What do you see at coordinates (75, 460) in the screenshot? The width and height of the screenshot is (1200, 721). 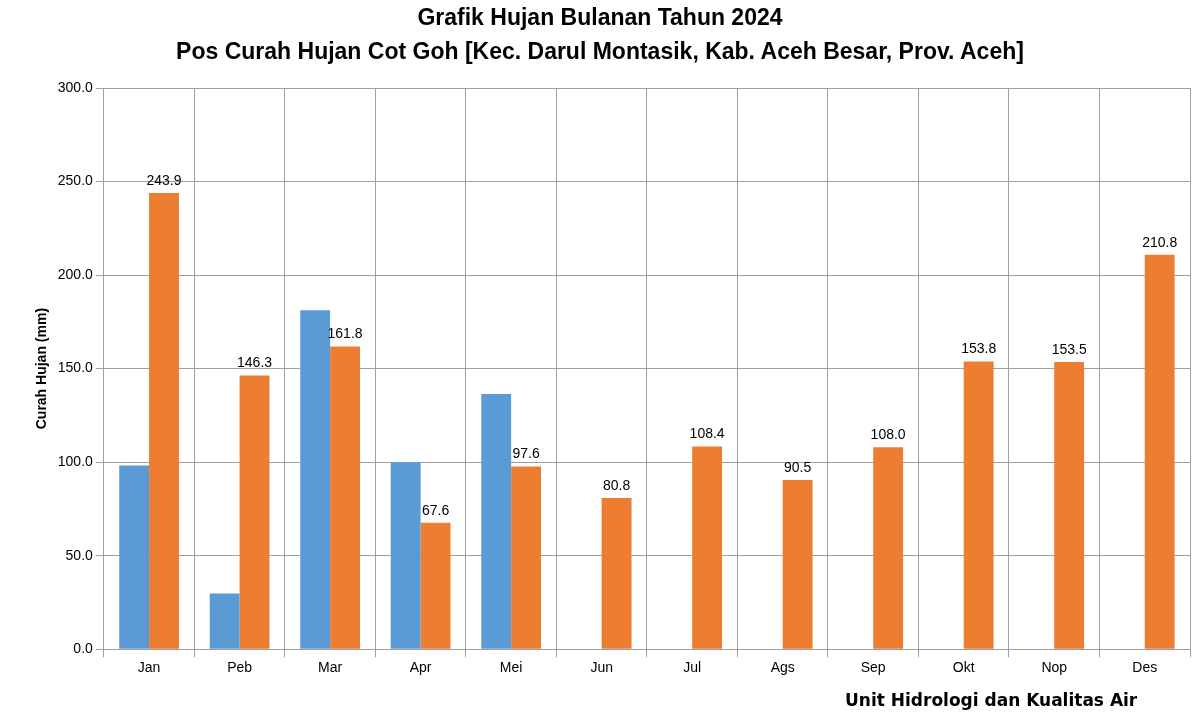 I see `y-tick-label: 100.0` at bounding box center [75, 460].